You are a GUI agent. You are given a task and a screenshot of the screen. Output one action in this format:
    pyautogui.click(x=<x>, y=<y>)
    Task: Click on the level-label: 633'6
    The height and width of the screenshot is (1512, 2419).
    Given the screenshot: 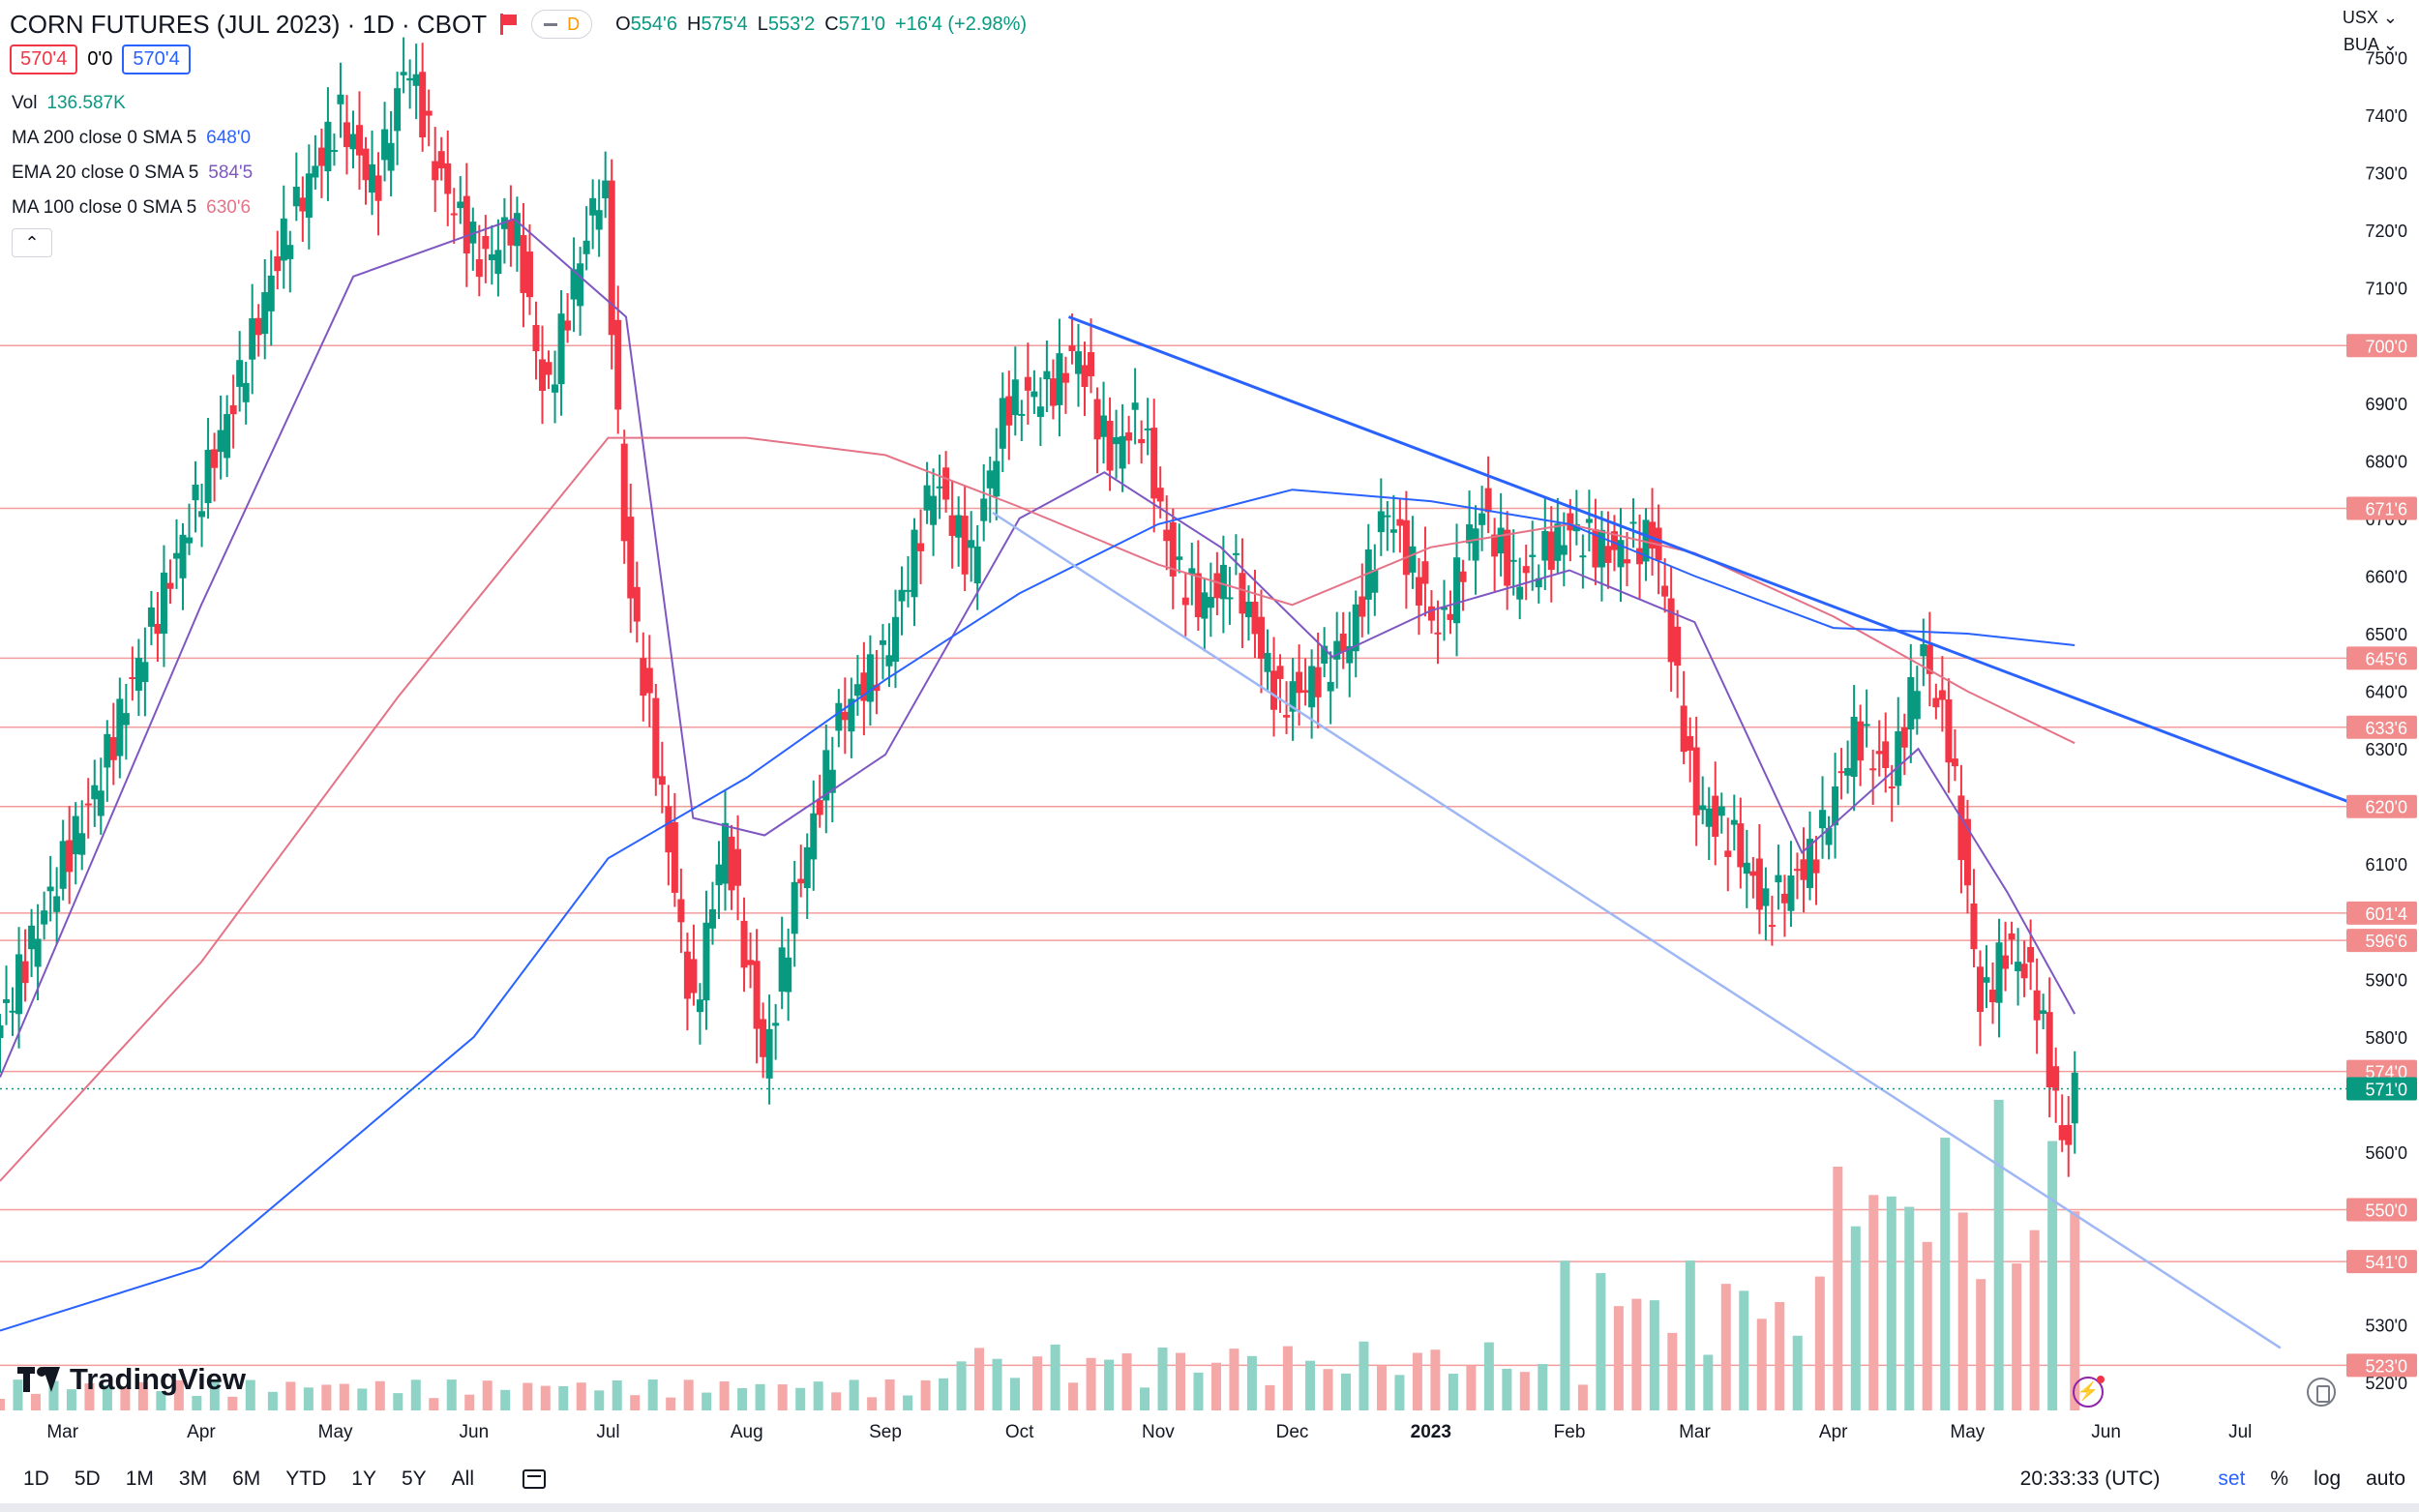 What is the action you would take?
    pyautogui.click(x=2387, y=729)
    